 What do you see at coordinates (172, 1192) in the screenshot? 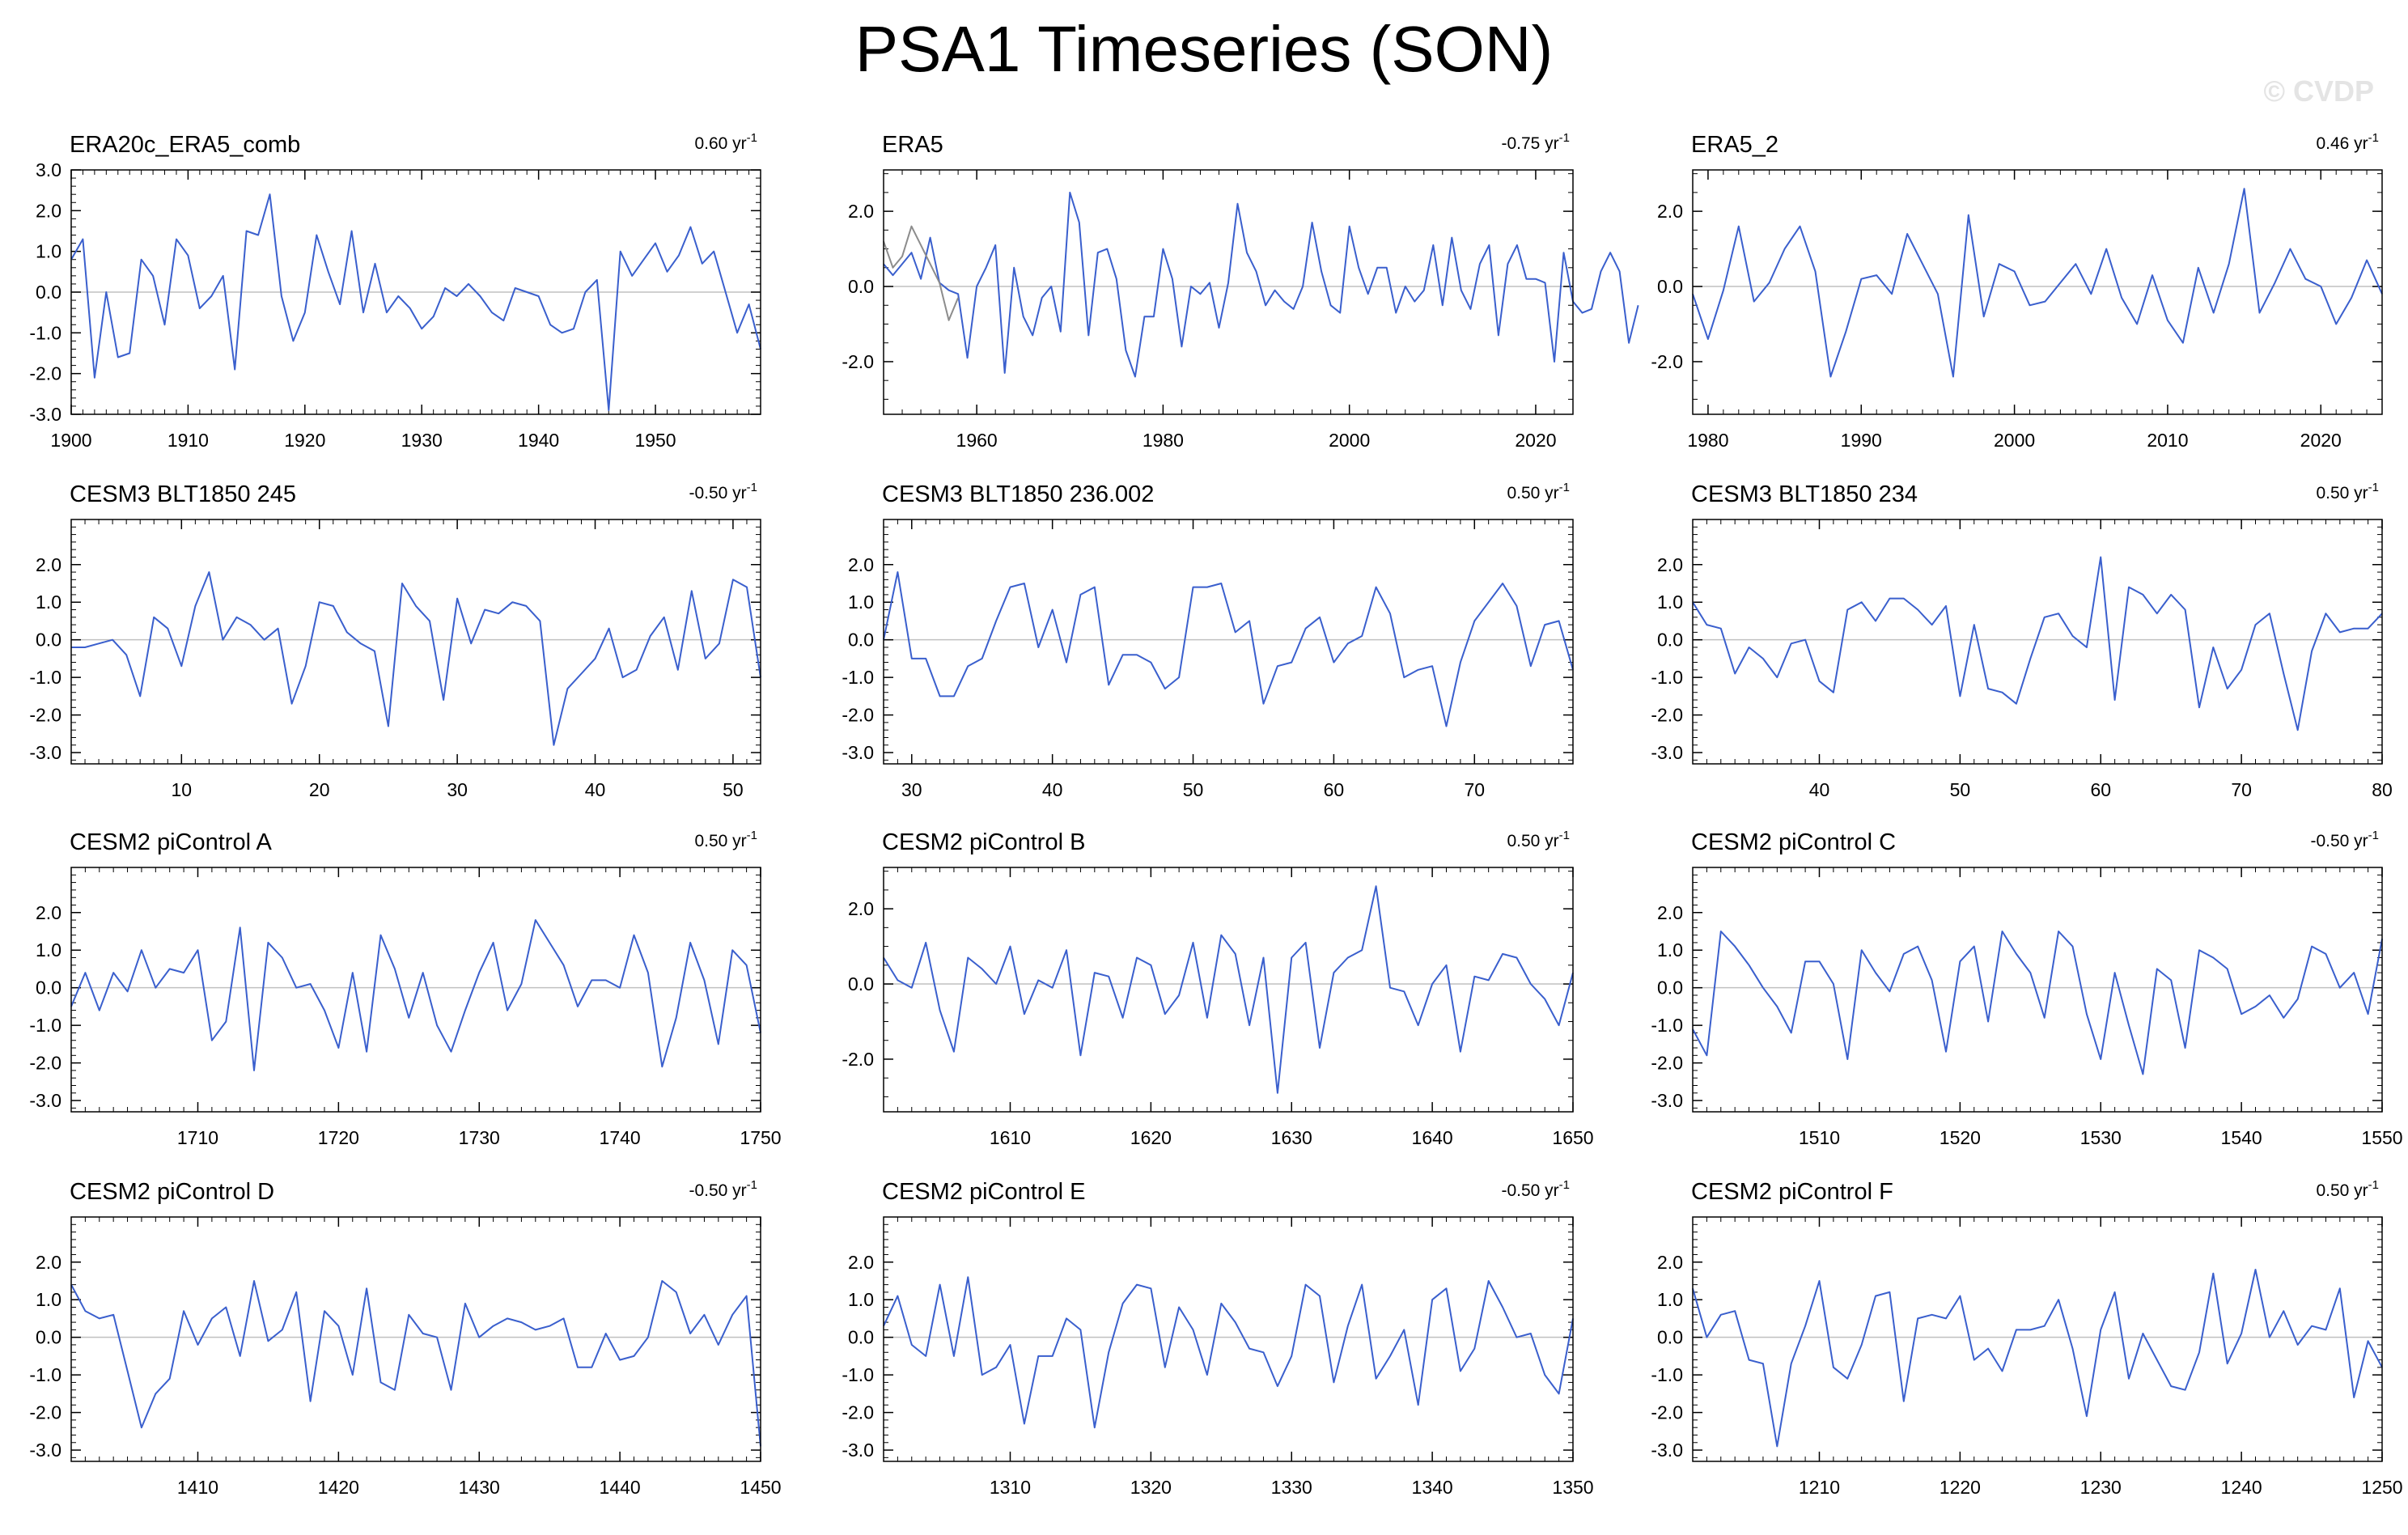
I see `panel-title: CESM2 piControl D` at bounding box center [172, 1192].